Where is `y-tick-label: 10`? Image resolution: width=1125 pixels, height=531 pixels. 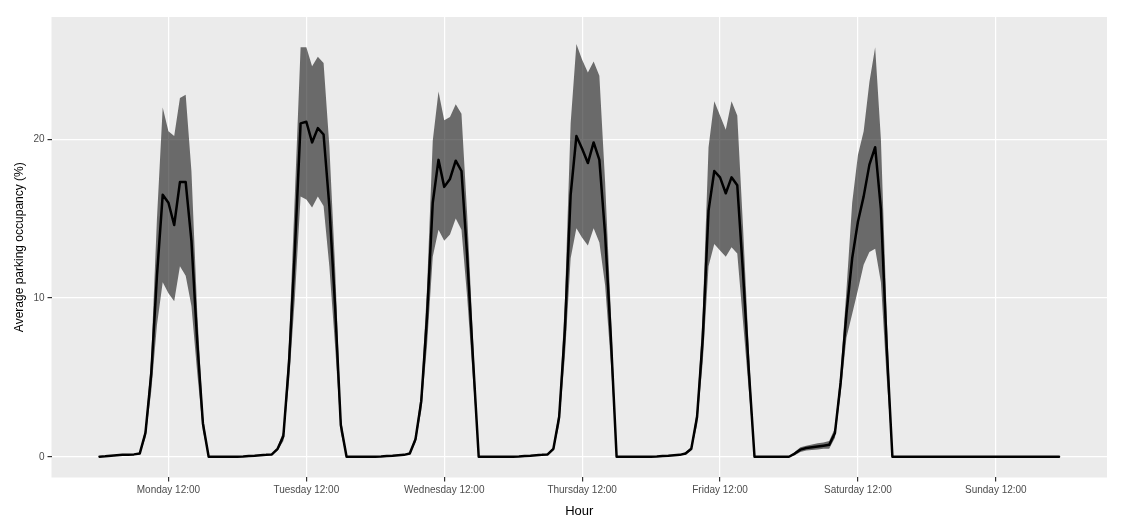 y-tick-label: 10 is located at coordinates (39, 297).